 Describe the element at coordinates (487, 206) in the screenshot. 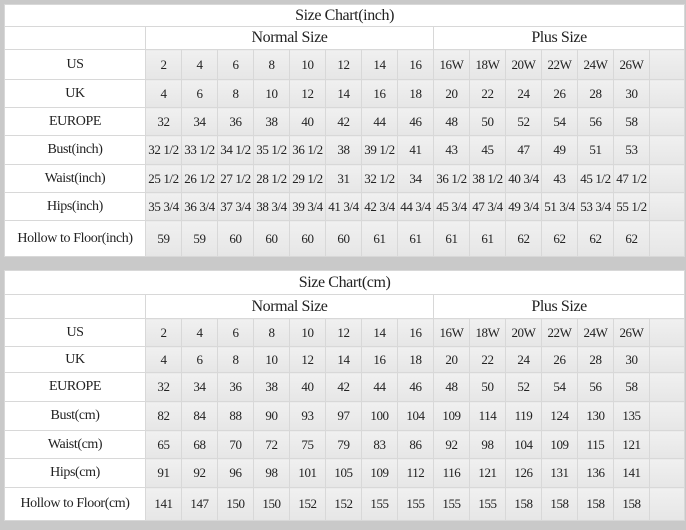

I see `size-value-cell: 47 3/4` at that location.